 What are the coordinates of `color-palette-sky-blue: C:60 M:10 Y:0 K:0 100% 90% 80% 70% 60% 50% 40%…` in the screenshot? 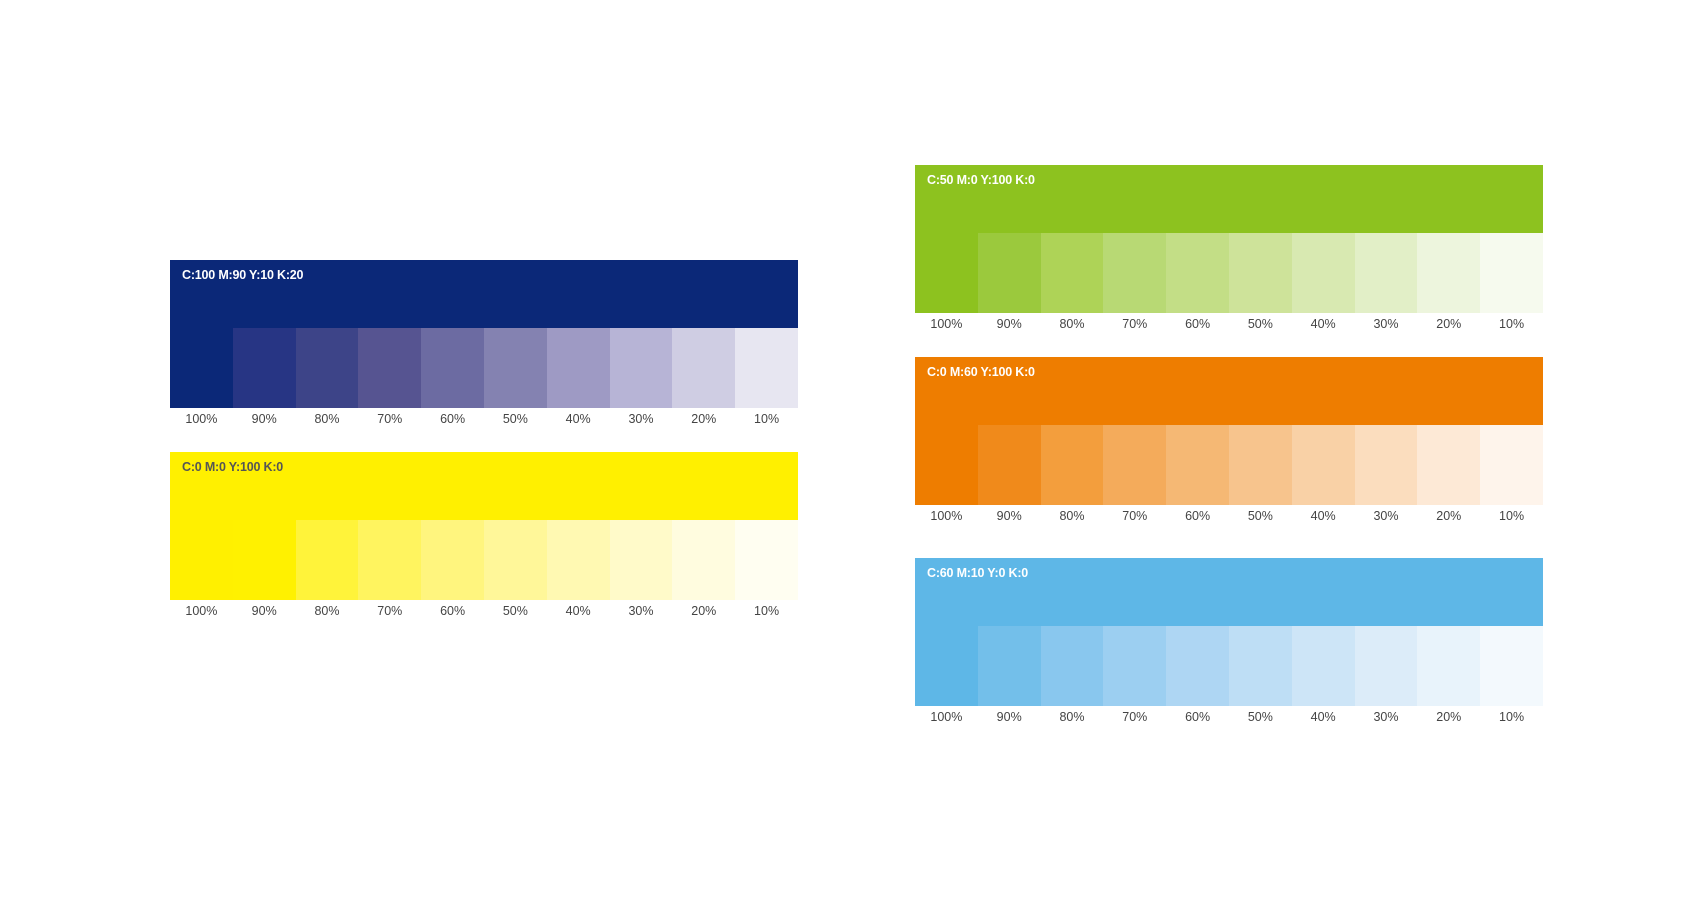 It's located at (1229, 643).